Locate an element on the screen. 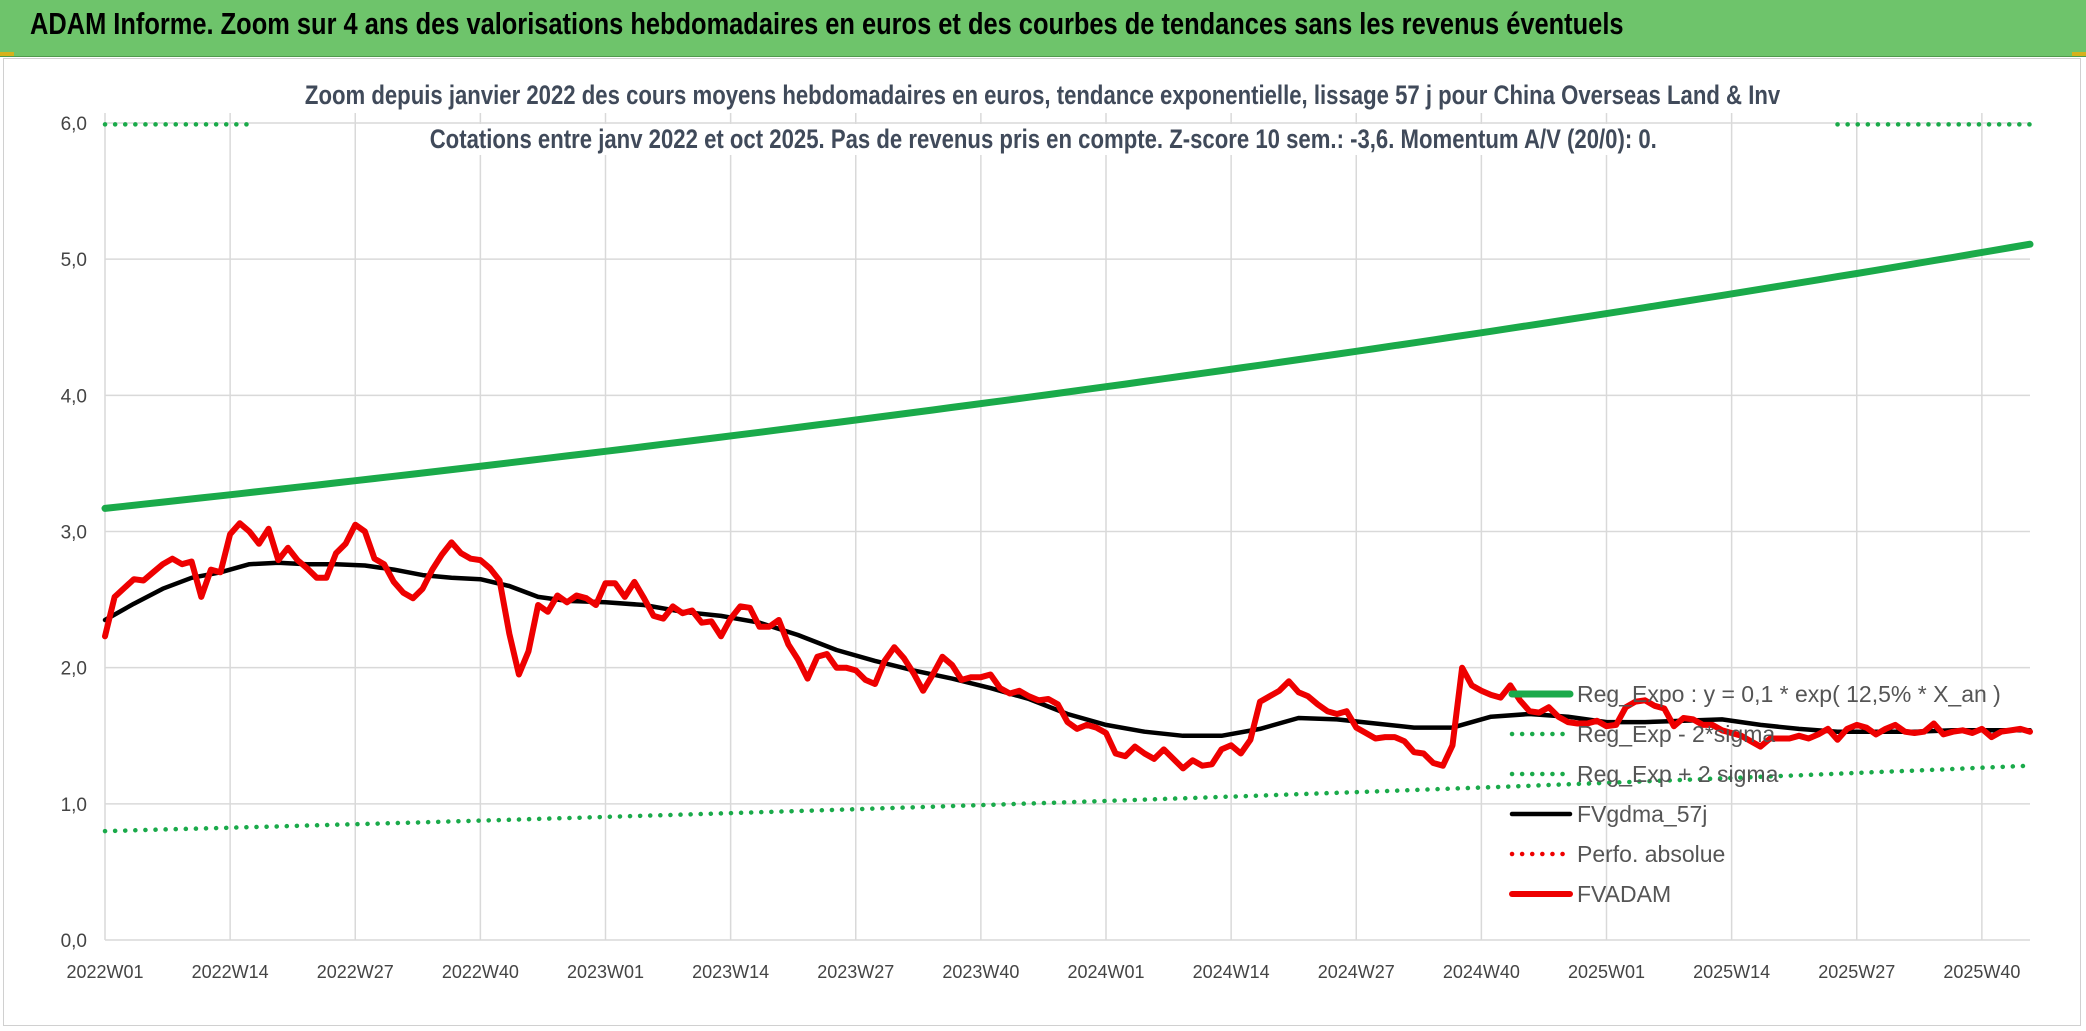  x-tick-label: 2023W14 is located at coordinates (730, 972).